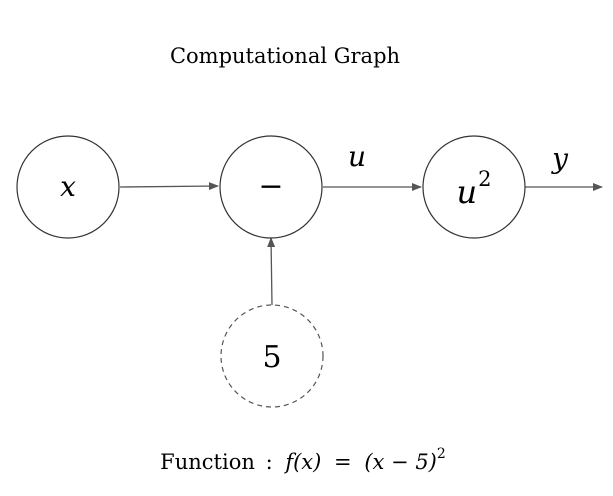  Describe the element at coordinates (484, 179) in the screenshot. I see `node-square-exponent: 2` at that location.